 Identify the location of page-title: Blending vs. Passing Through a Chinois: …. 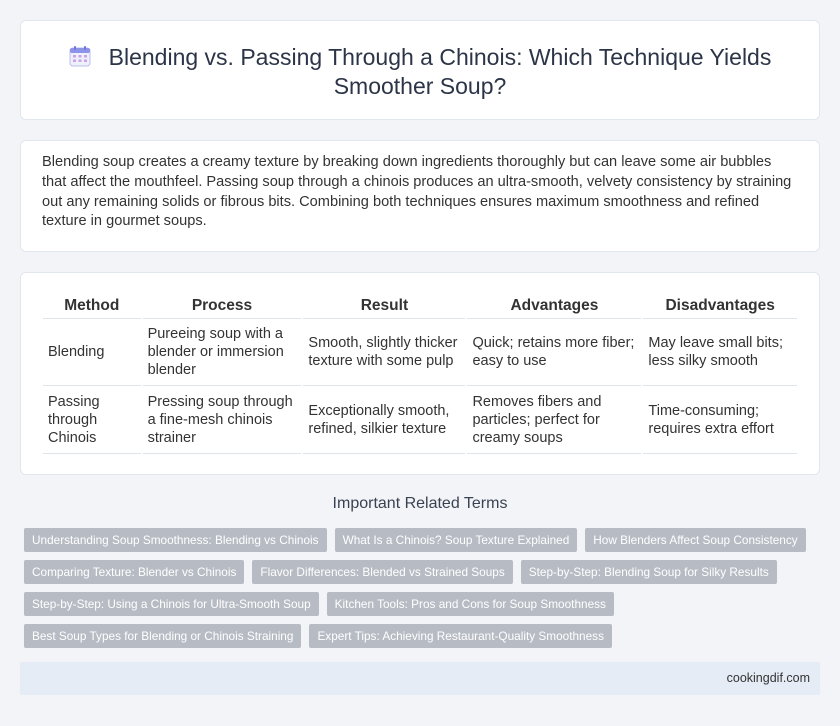
(440, 71).